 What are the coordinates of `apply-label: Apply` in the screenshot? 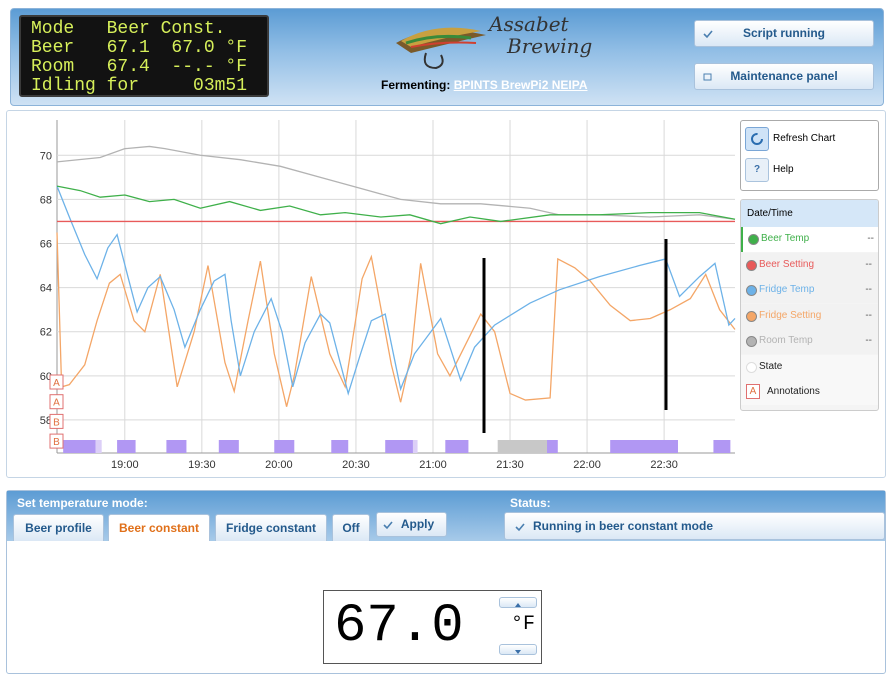 It's located at (417, 524).